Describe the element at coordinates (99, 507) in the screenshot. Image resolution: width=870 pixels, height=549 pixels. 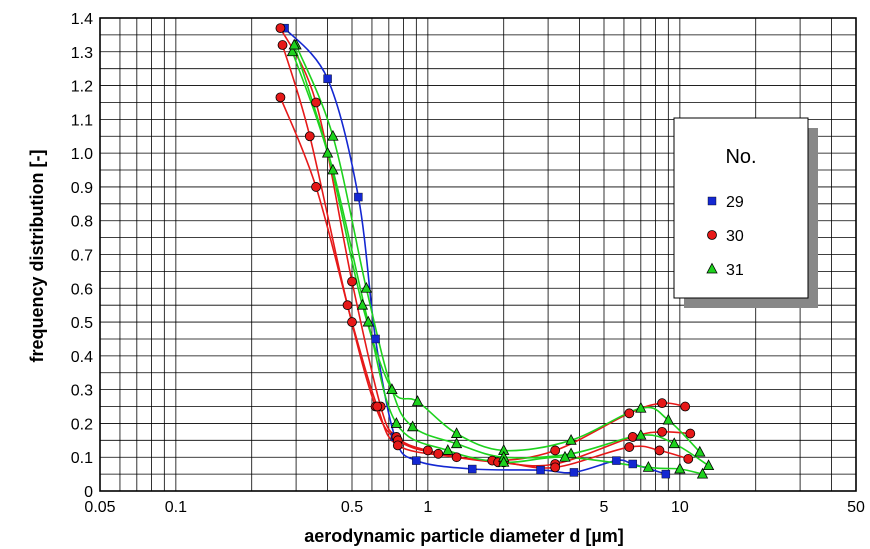
I see `x-tick-label: 0.05` at that location.